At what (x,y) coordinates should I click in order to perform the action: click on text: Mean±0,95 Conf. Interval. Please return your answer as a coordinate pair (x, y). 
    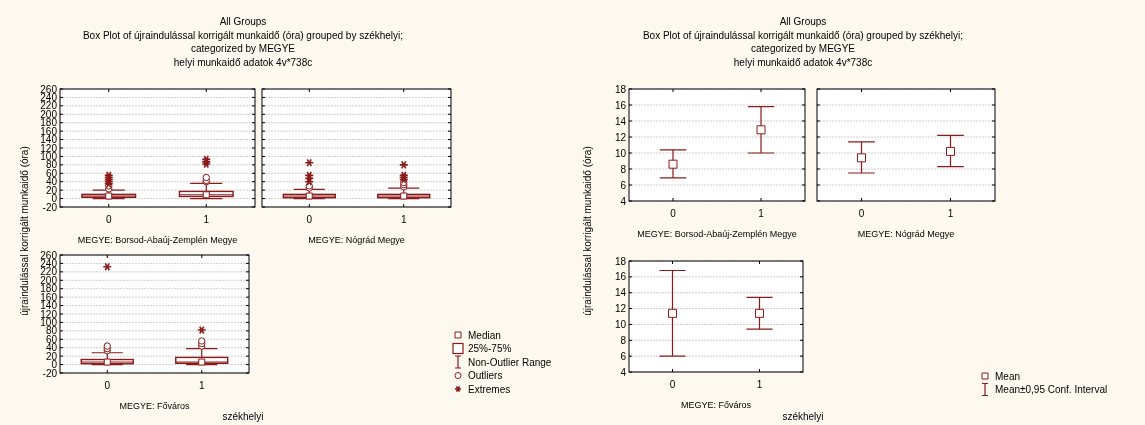
    Looking at the image, I should click on (1051, 389).